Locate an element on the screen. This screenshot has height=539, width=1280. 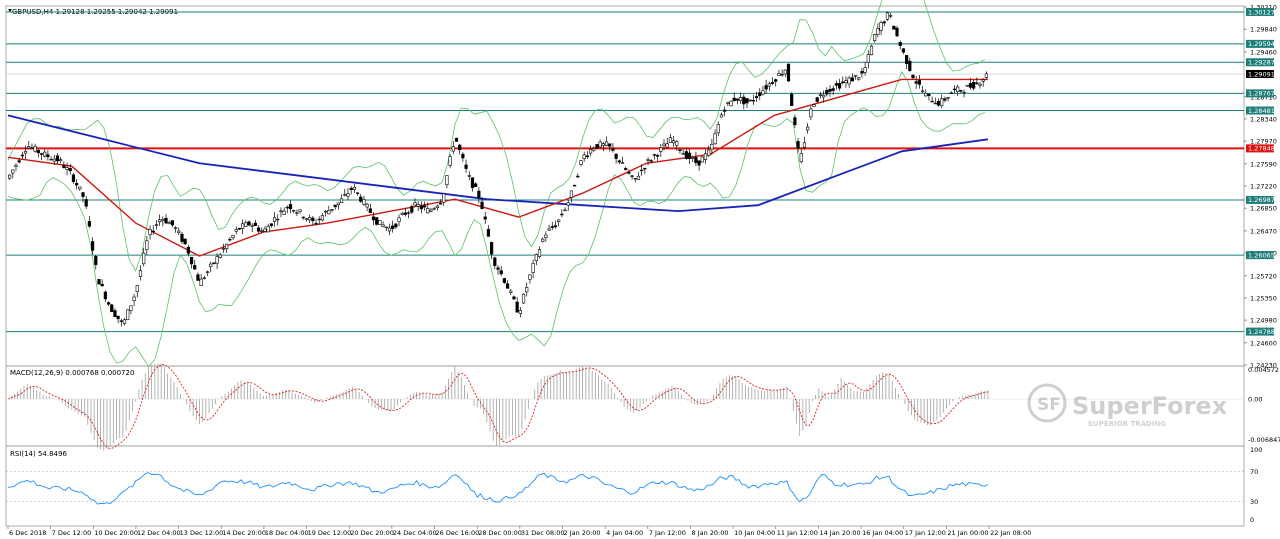
price-tick-label: 1.28340 is located at coordinates (1263, 119).